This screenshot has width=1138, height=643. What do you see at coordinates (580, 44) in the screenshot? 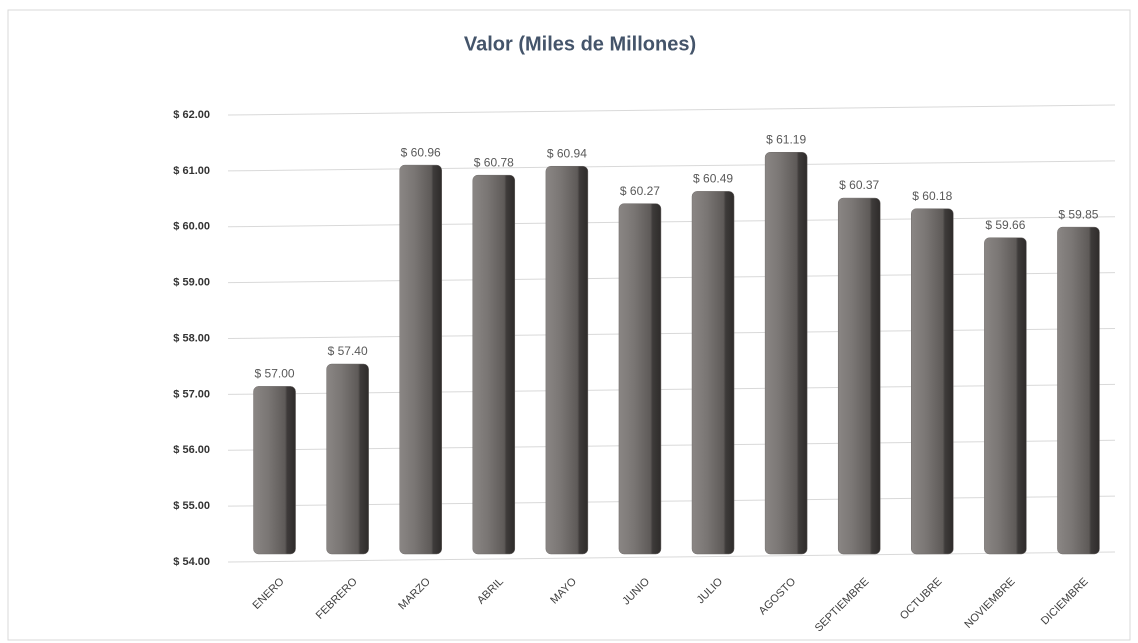
I see `chart-title: Valor (Miles de Millones)` at bounding box center [580, 44].